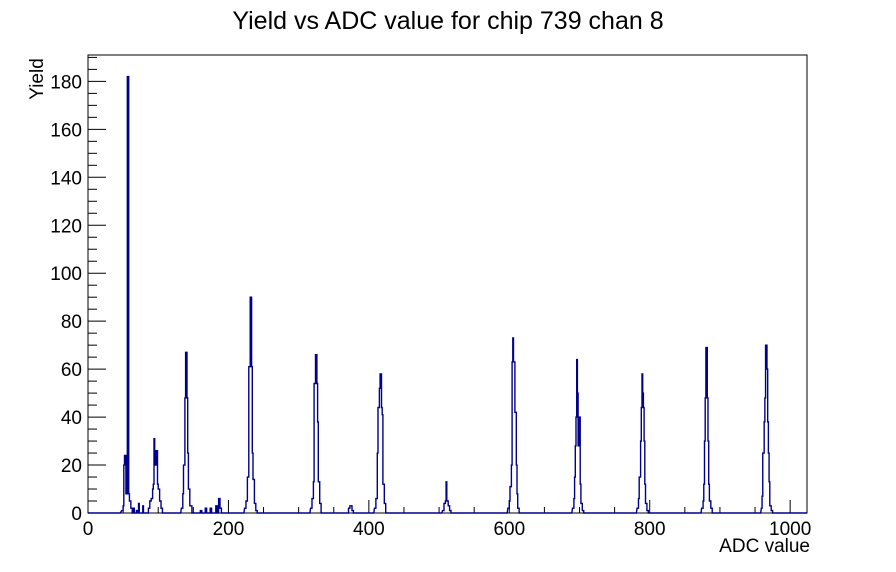 The width and height of the screenshot is (896, 572). Describe the element at coordinates (509, 529) in the screenshot. I see `x-tick-label: 600` at that location.